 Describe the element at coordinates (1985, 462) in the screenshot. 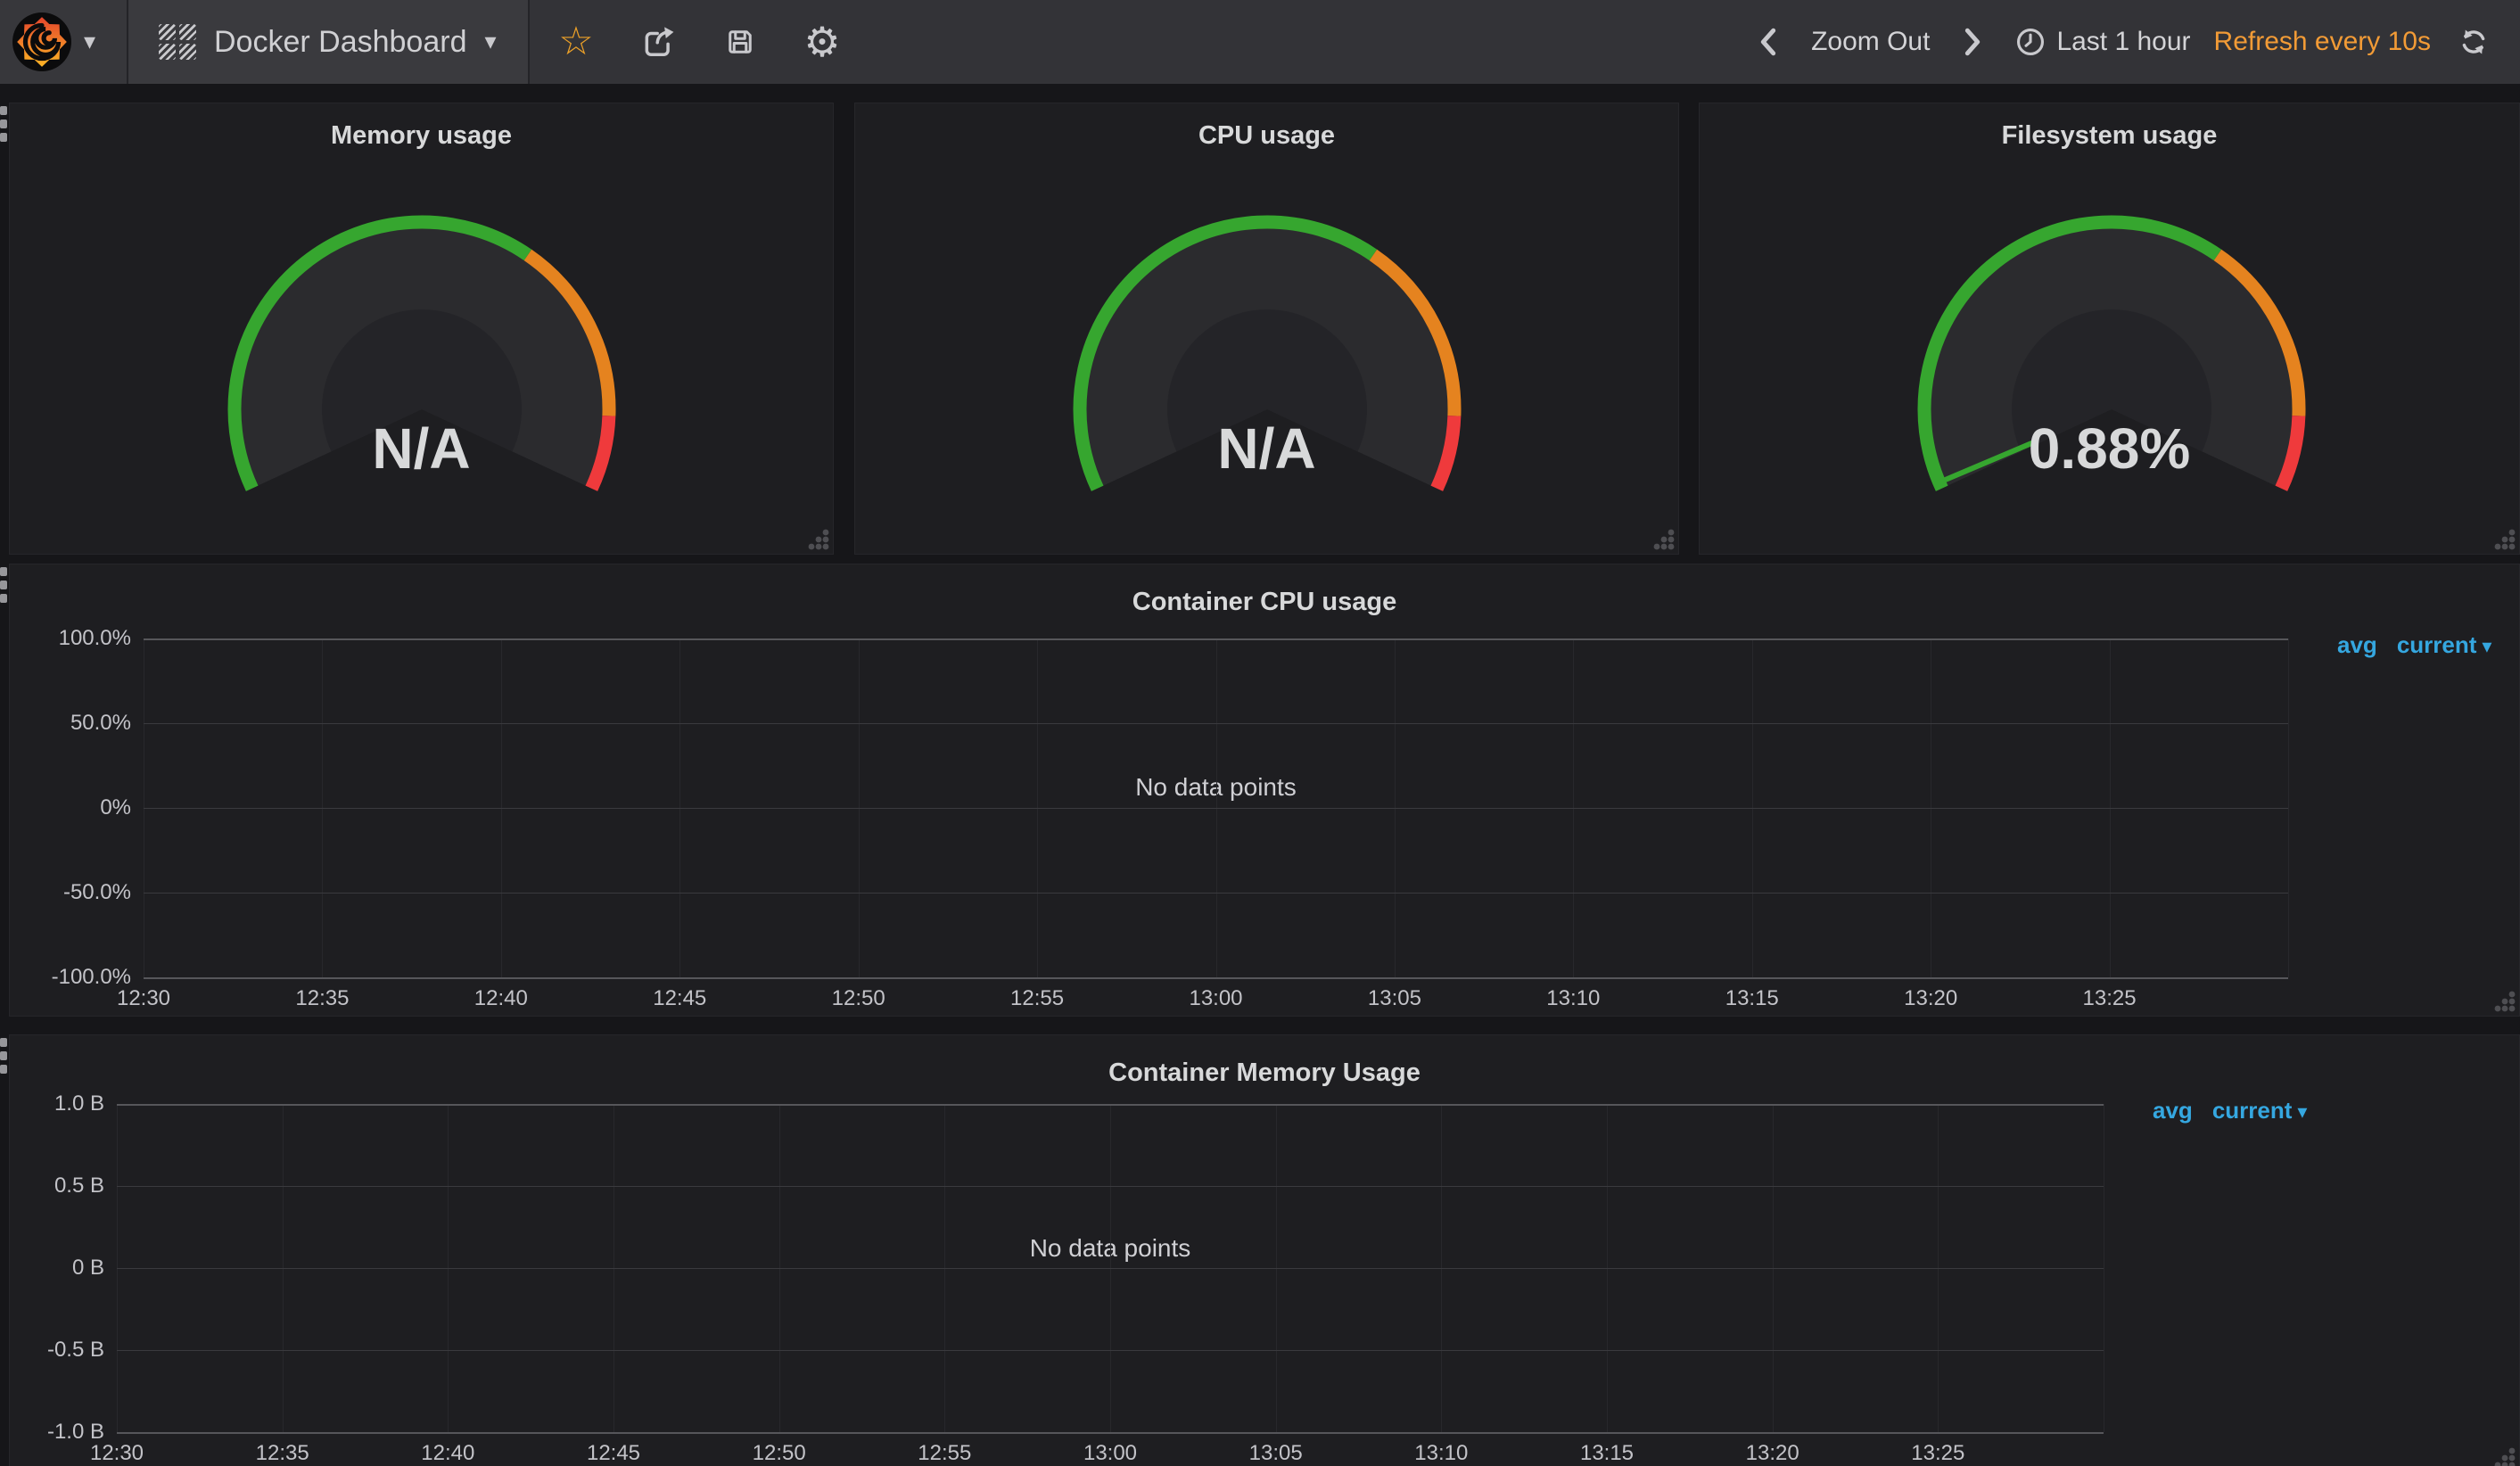

I see `gauge-needle` at that location.